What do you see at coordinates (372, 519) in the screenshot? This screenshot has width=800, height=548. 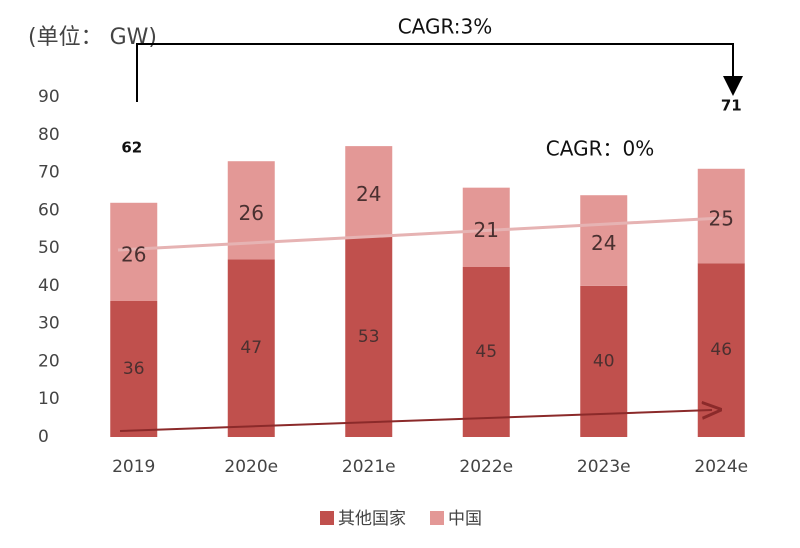 I see `legend-label: 其他国家` at bounding box center [372, 519].